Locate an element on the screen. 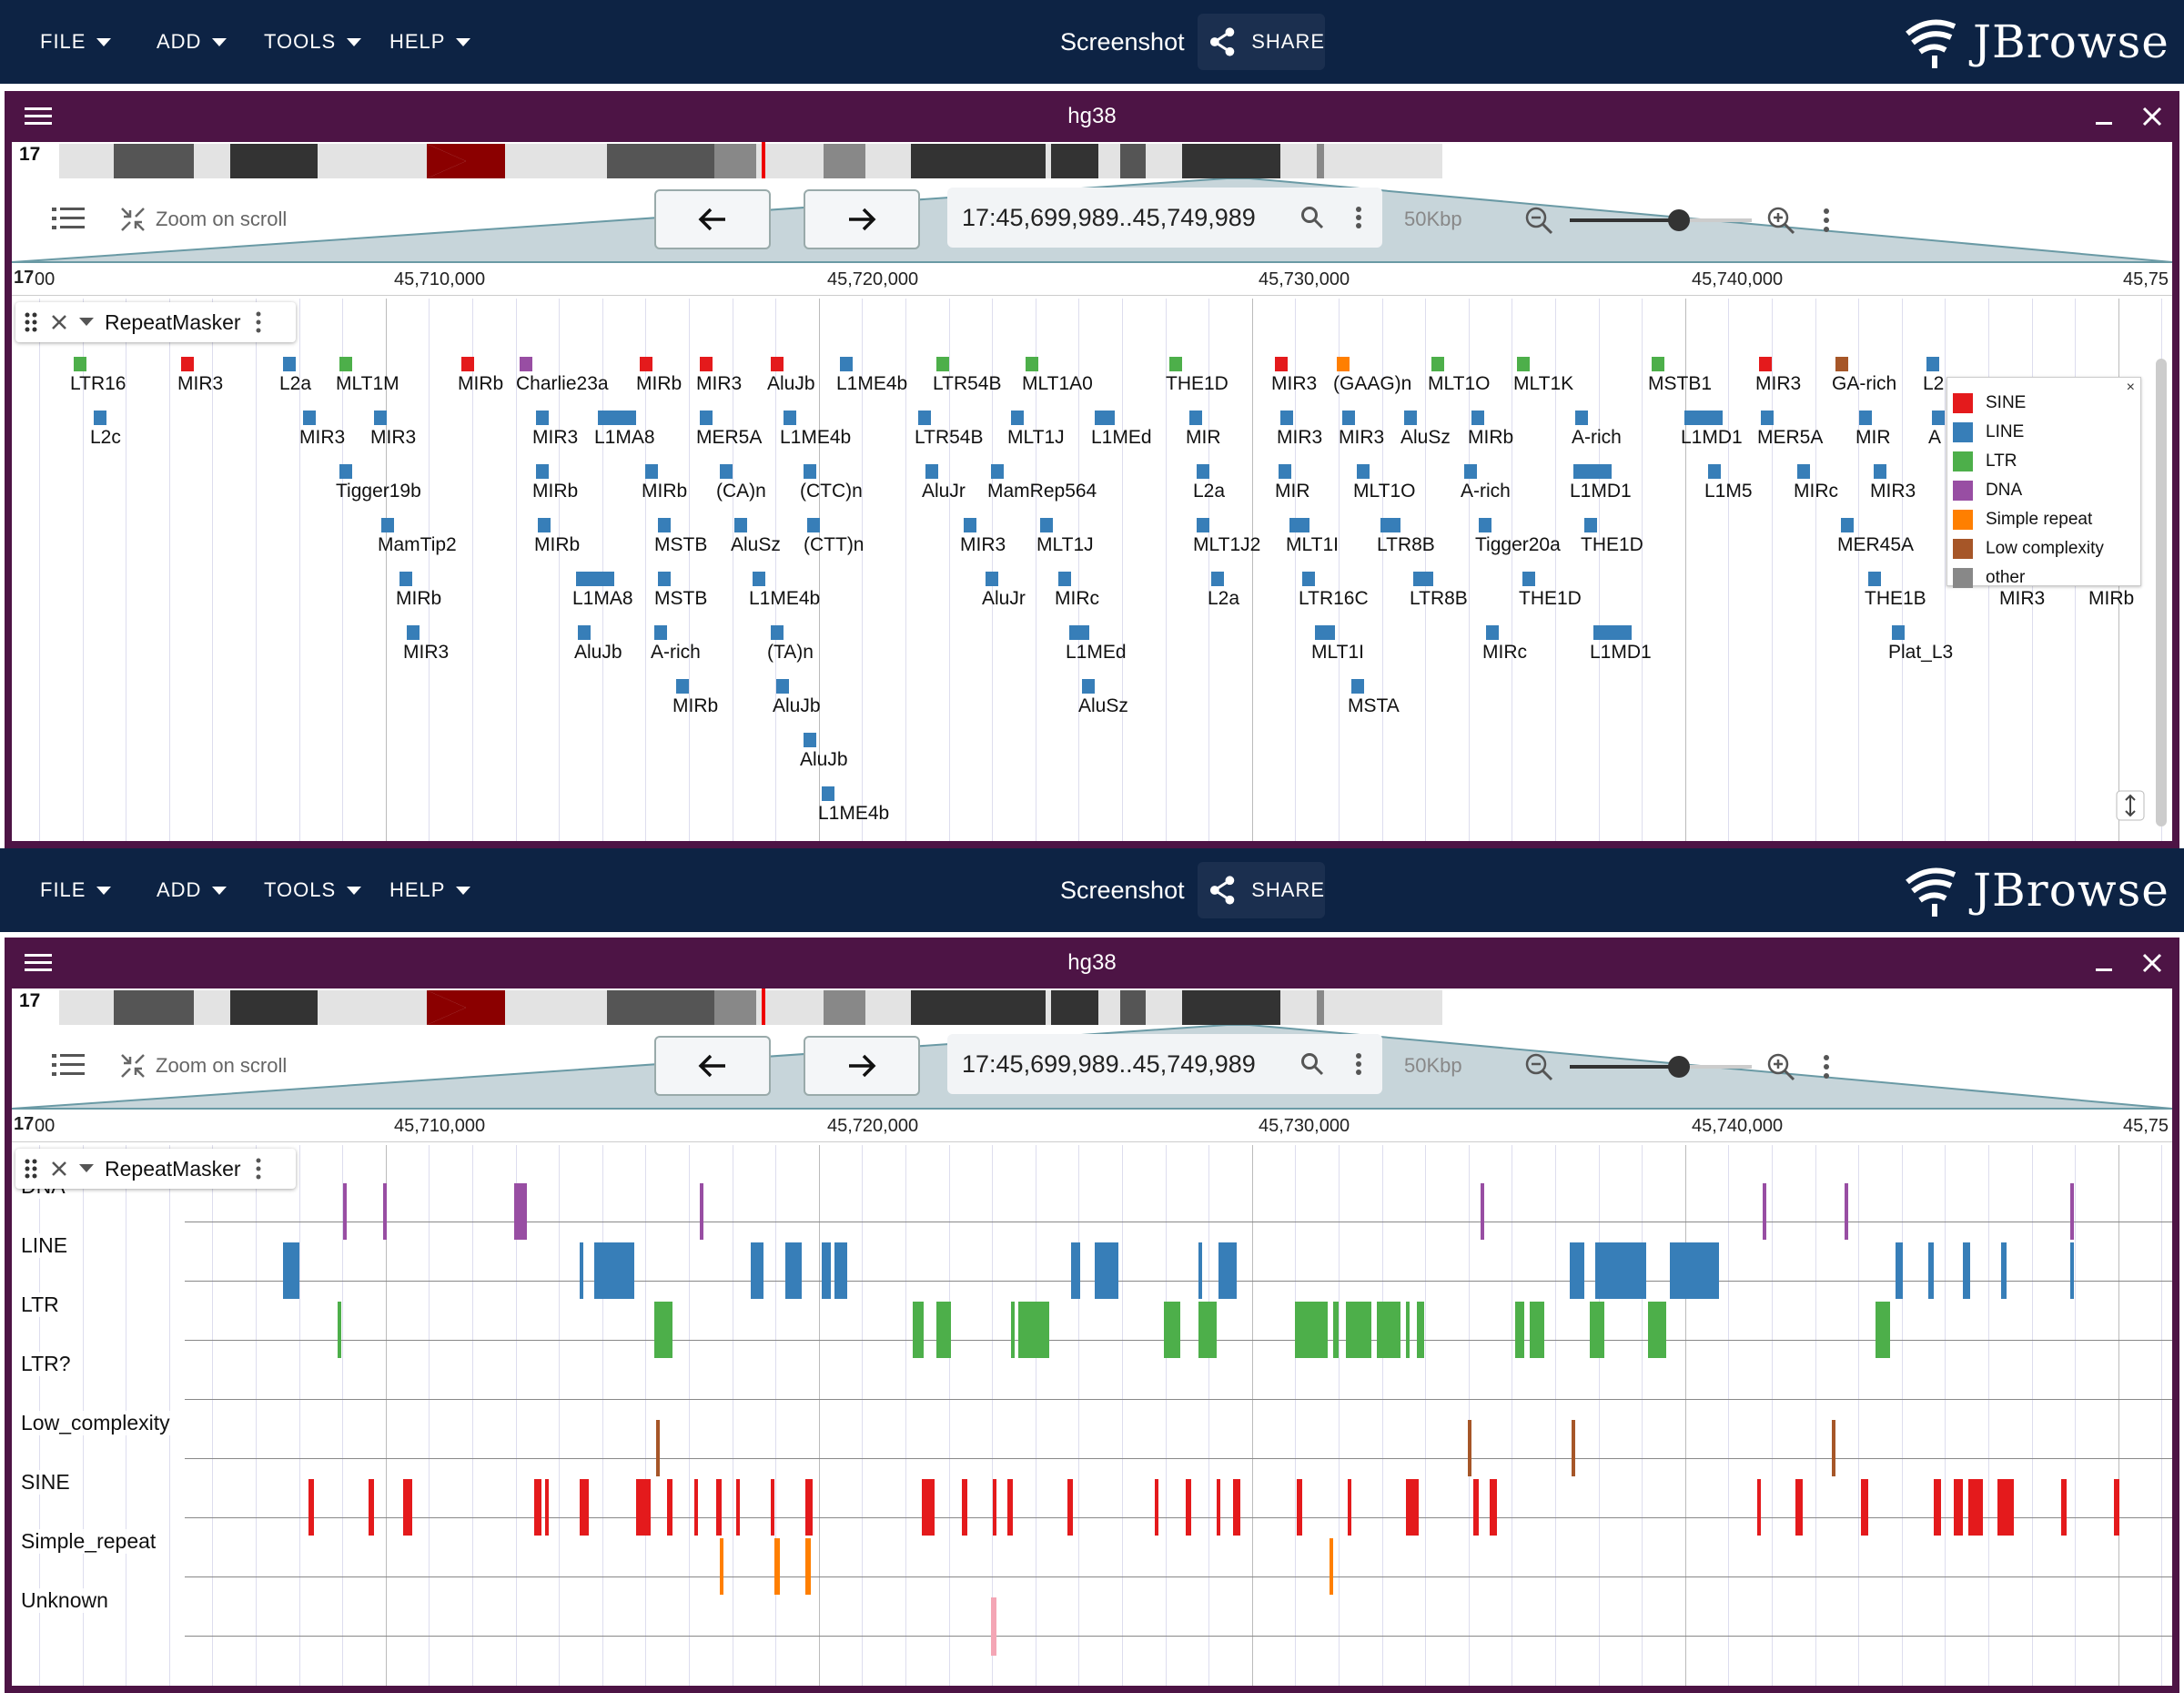 The height and width of the screenshot is (1693, 2184). track-menu-icon is located at coordinates (258, 1169).